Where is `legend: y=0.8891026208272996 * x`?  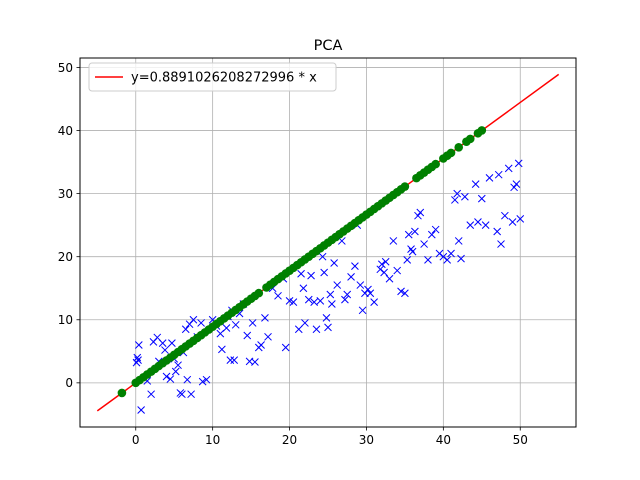
legend: y=0.8891026208272996 * x is located at coordinates (212, 77).